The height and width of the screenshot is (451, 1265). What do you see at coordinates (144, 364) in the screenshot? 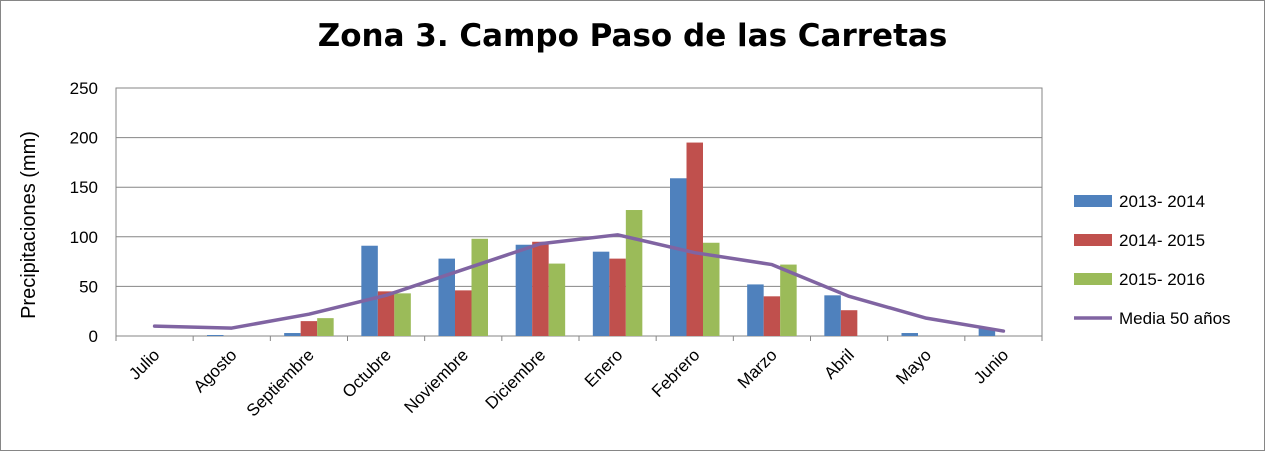
I see `x-tick-label: Julio` at bounding box center [144, 364].